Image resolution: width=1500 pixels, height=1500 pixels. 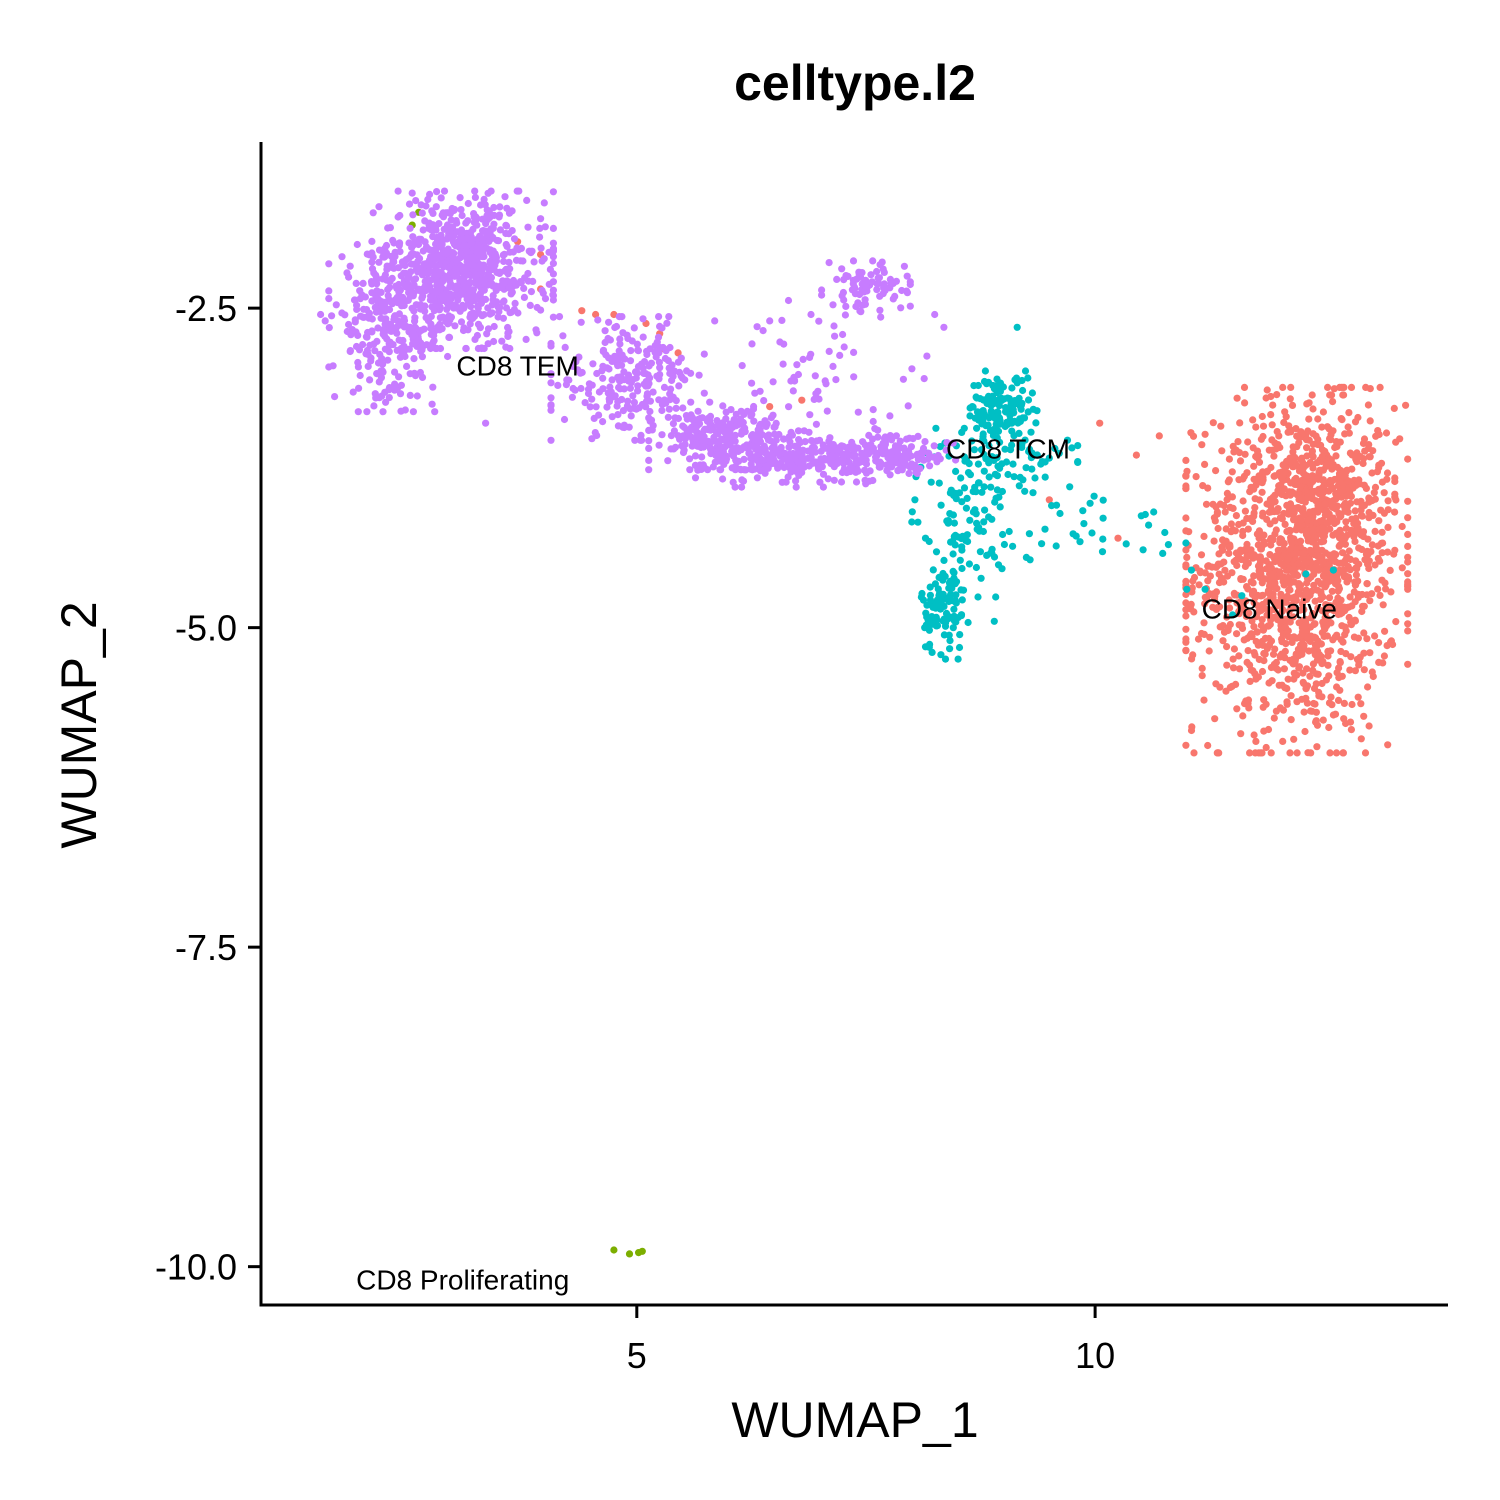 What do you see at coordinates (462, 1279) in the screenshot?
I see `cluster-label-cd8-proliferating: CD8 Proliferating` at bounding box center [462, 1279].